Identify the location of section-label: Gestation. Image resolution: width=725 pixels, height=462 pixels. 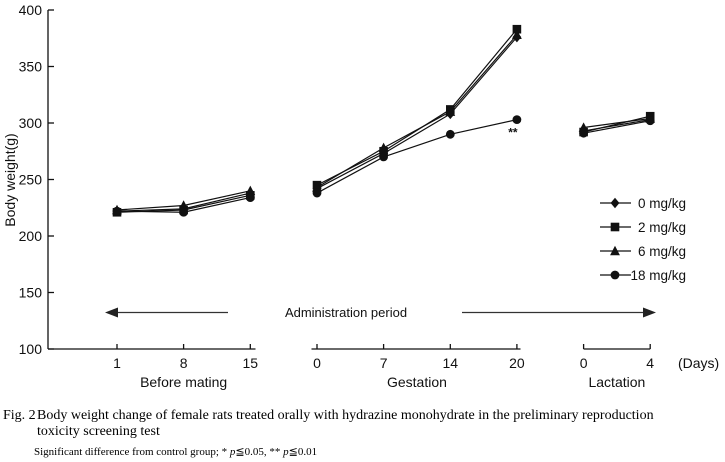
(417, 382).